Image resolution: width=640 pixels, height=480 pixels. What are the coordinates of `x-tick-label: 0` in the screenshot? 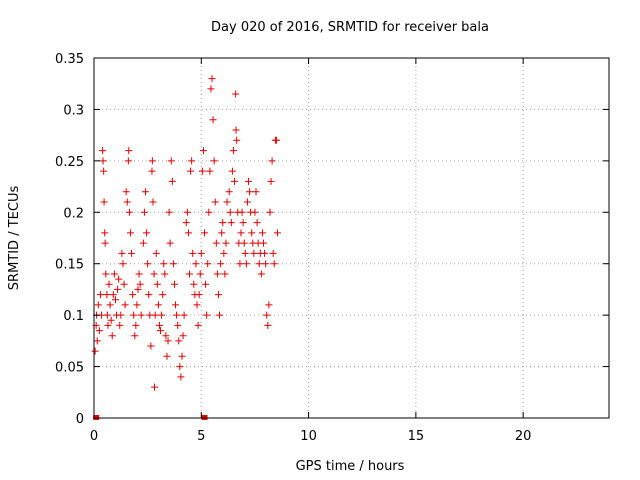 It's located at (94, 436).